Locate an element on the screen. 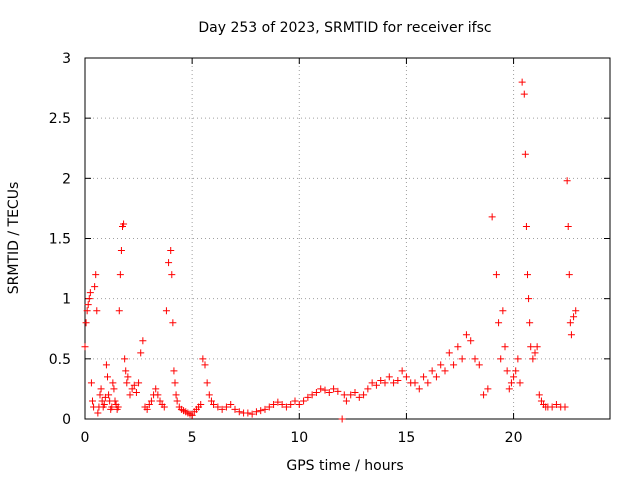  y-tick-label: 3 is located at coordinates (66, 59).